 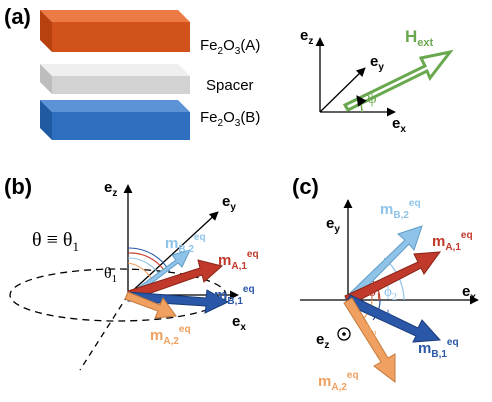 What do you see at coordinates (452, 241) in the screenshot?
I see `label-ma1-c: mA,1eq` at bounding box center [452, 241].